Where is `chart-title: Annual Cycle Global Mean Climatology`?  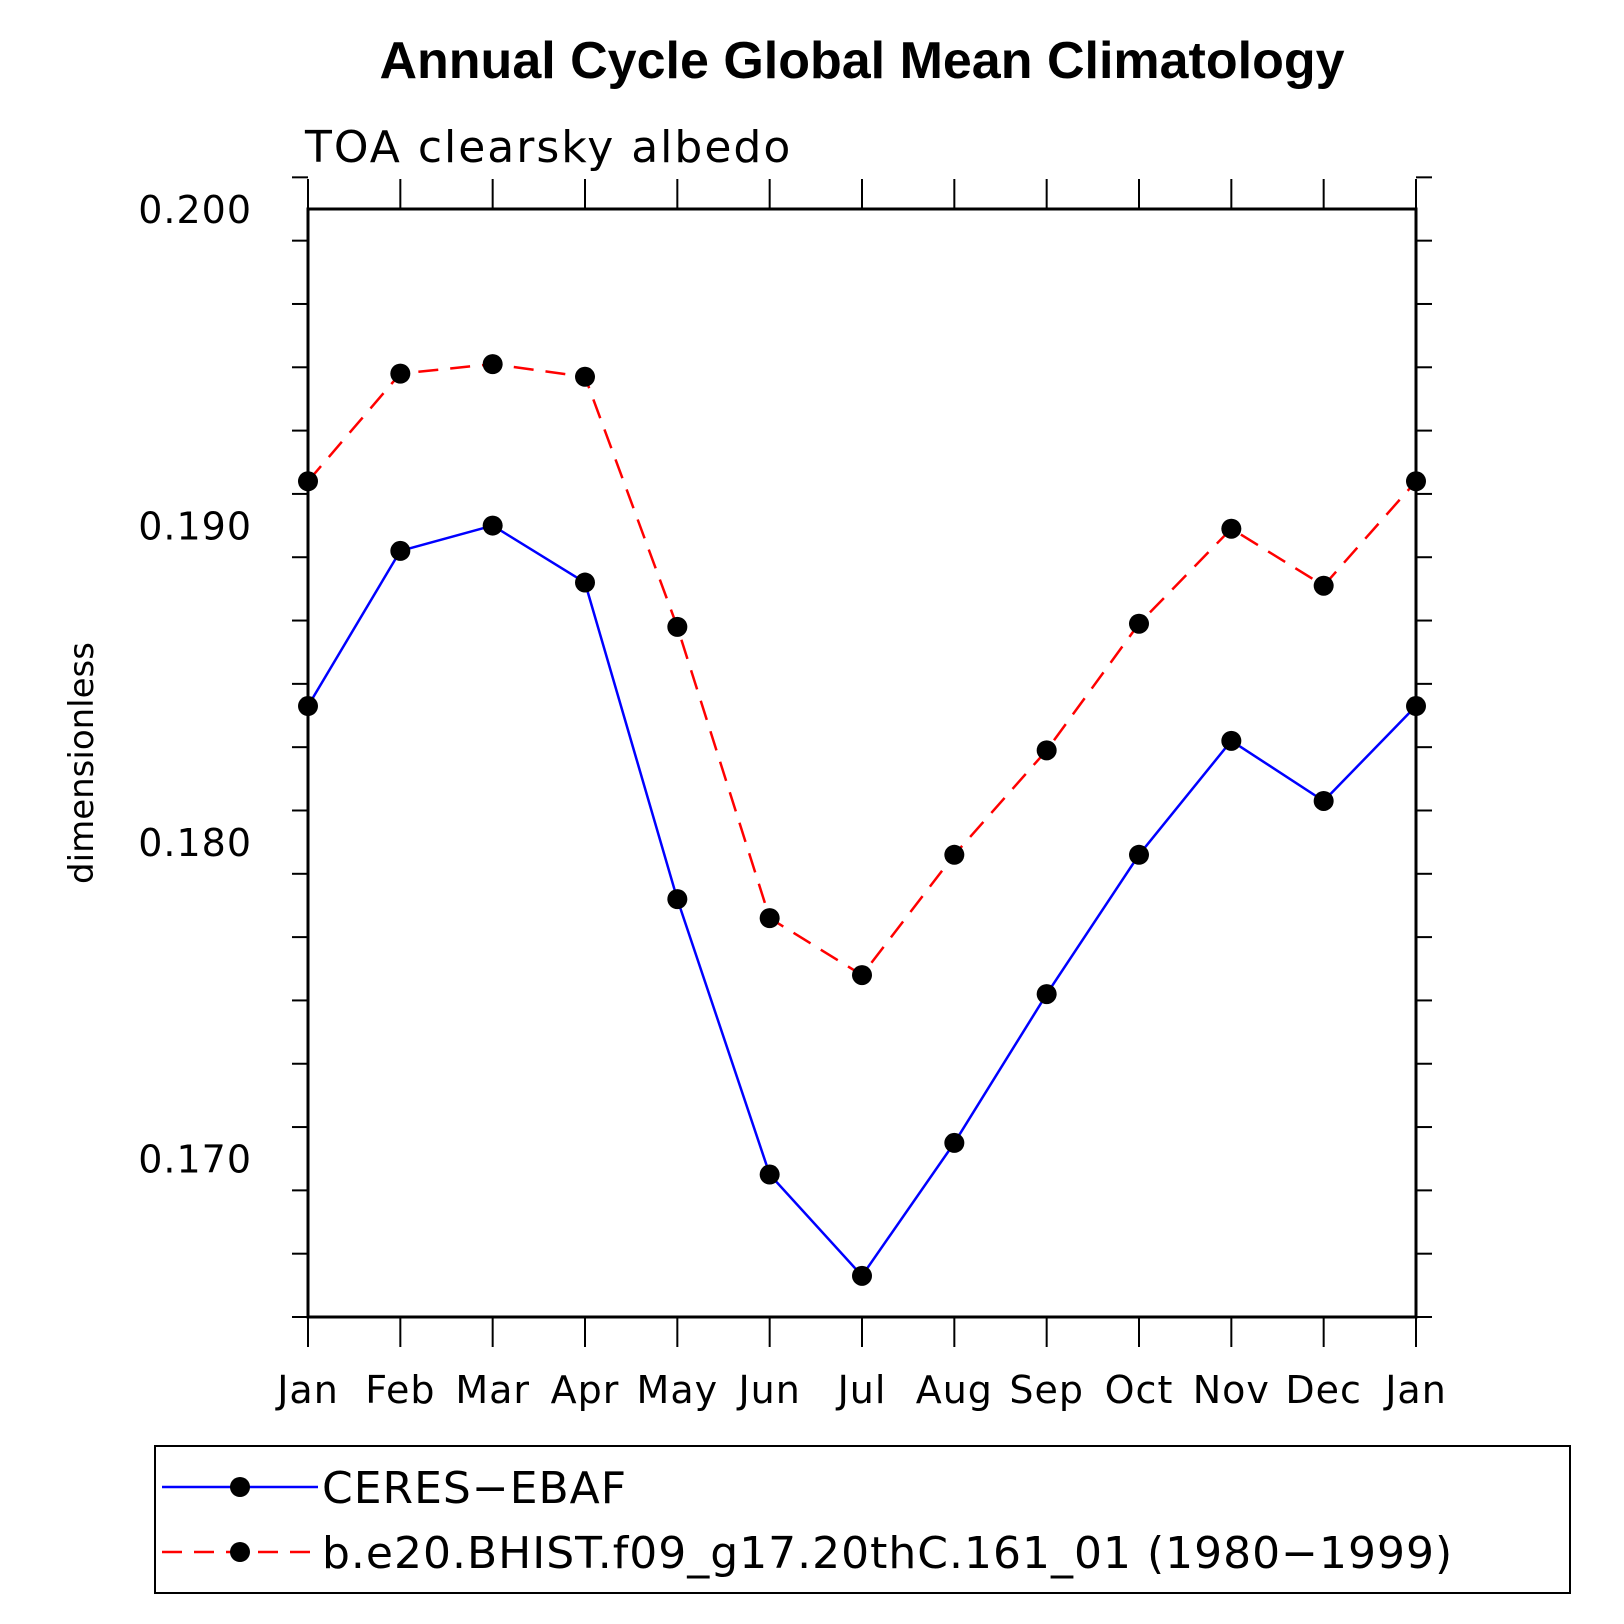 chart-title: Annual Cycle Global Mean Climatology is located at coordinates (861, 61).